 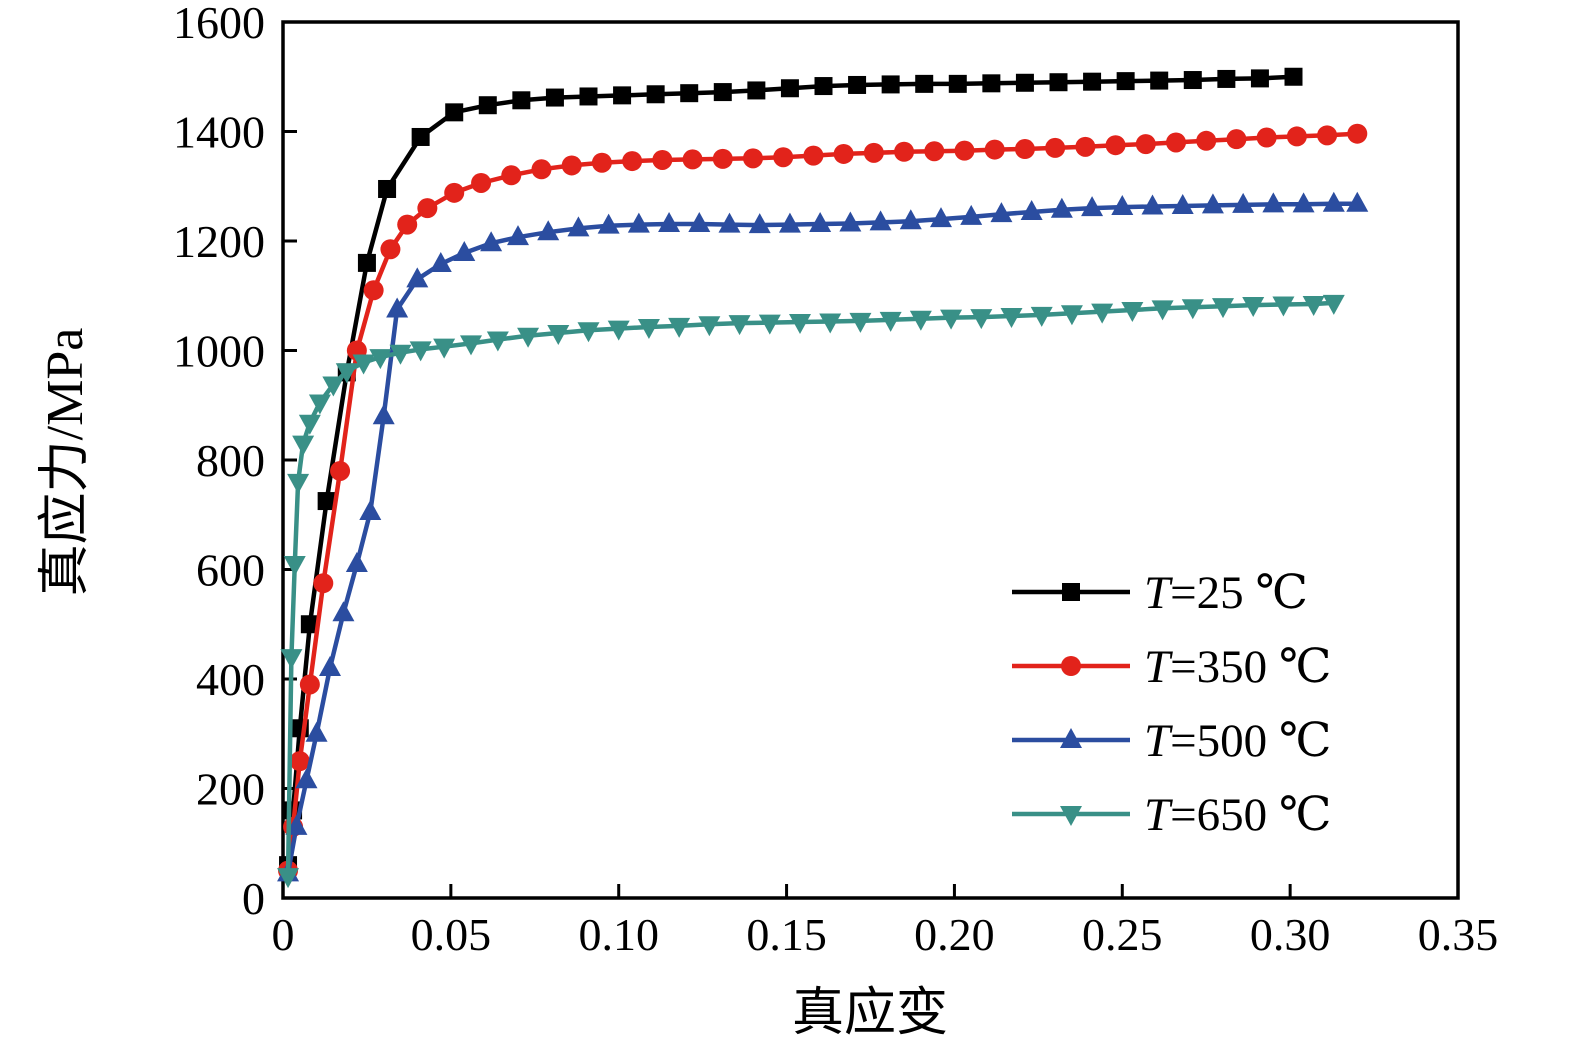 I want to click on legend-label: T=25 ℃, so click(x=1226, y=593).